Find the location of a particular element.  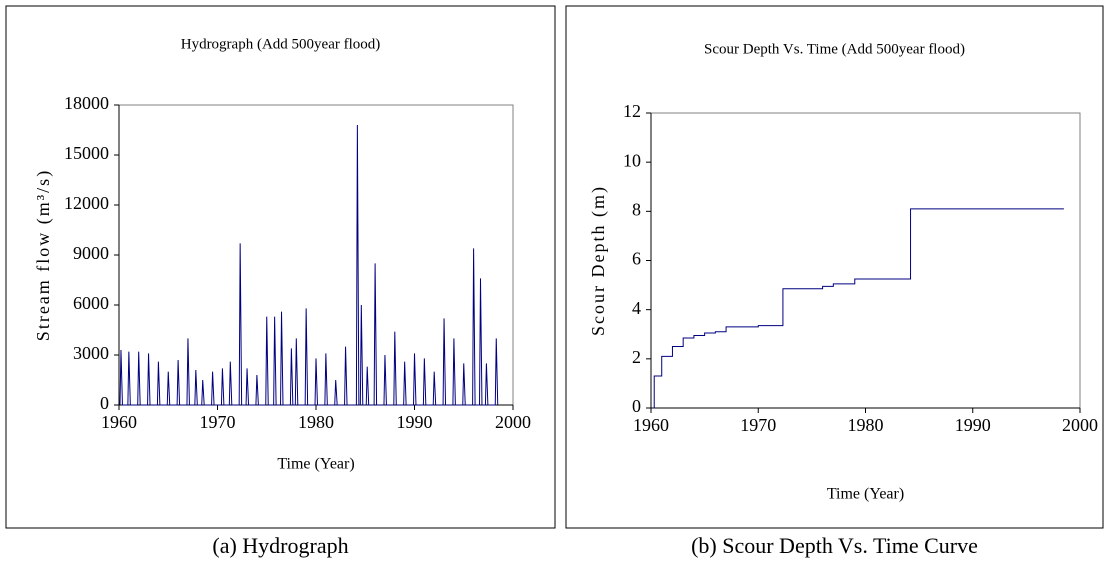

y-tick-label: 3000 is located at coordinates (91, 353).